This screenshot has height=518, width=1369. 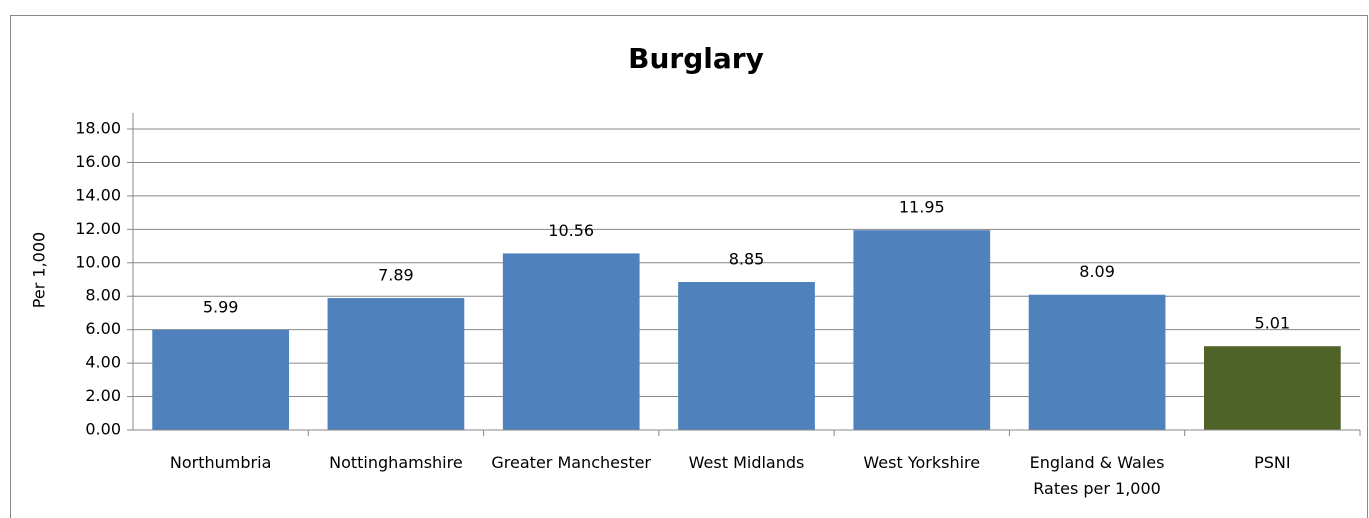 I want to click on y-tick-label: 6.00, so click(x=103, y=328).